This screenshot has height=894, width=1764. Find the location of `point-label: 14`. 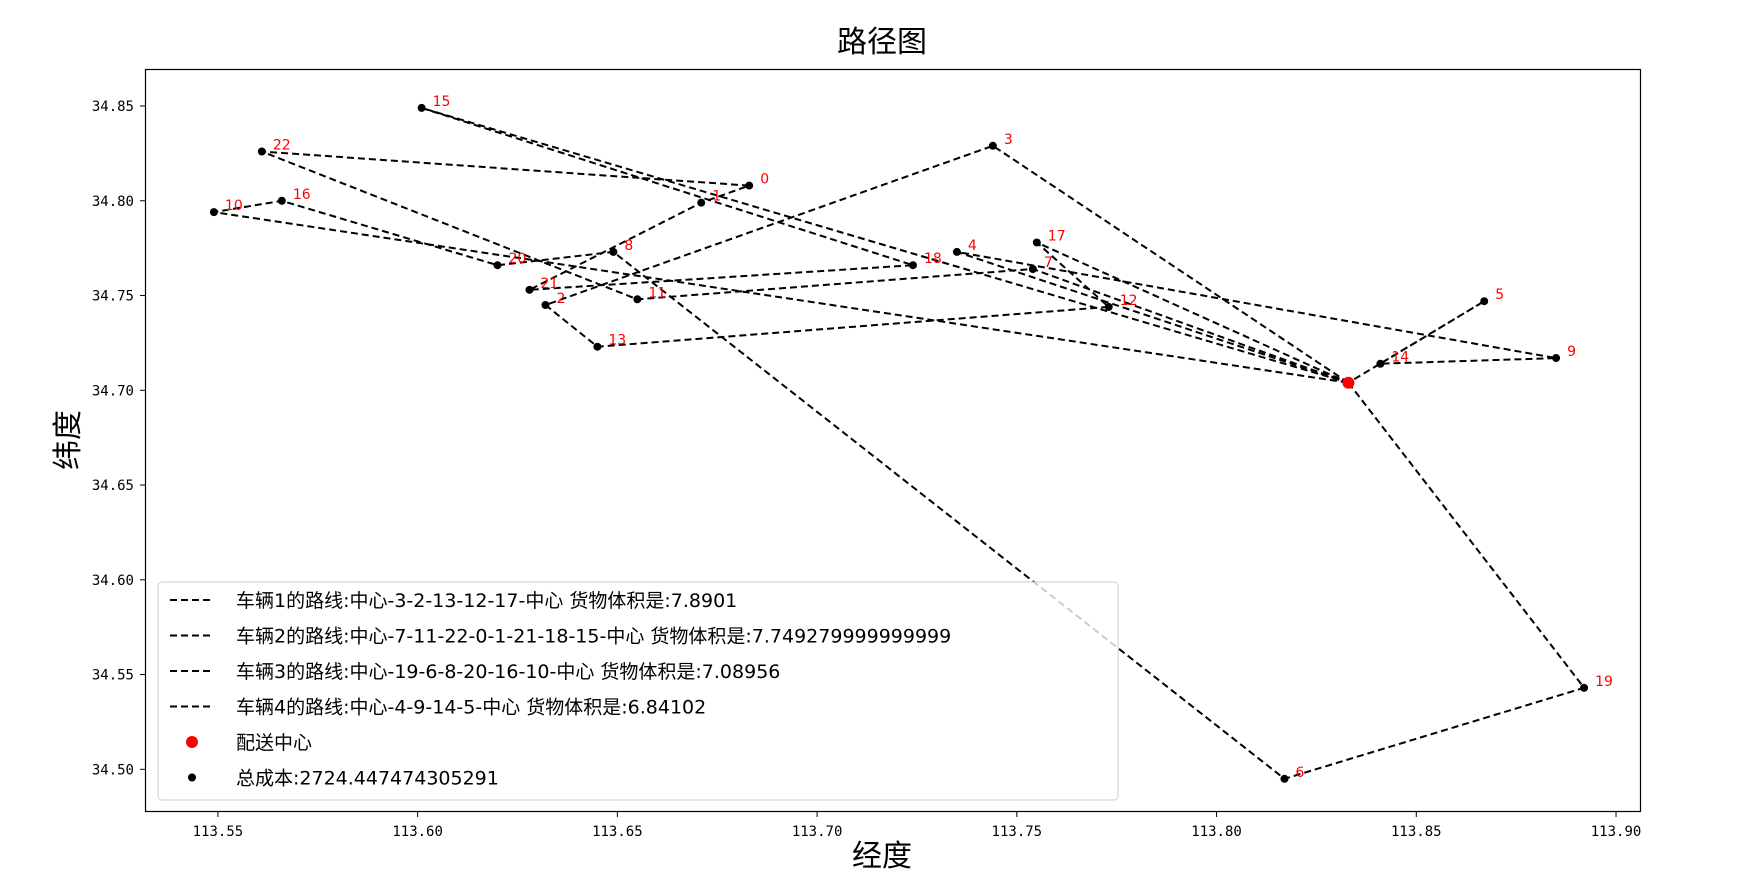

point-label: 14 is located at coordinates (1400, 358).